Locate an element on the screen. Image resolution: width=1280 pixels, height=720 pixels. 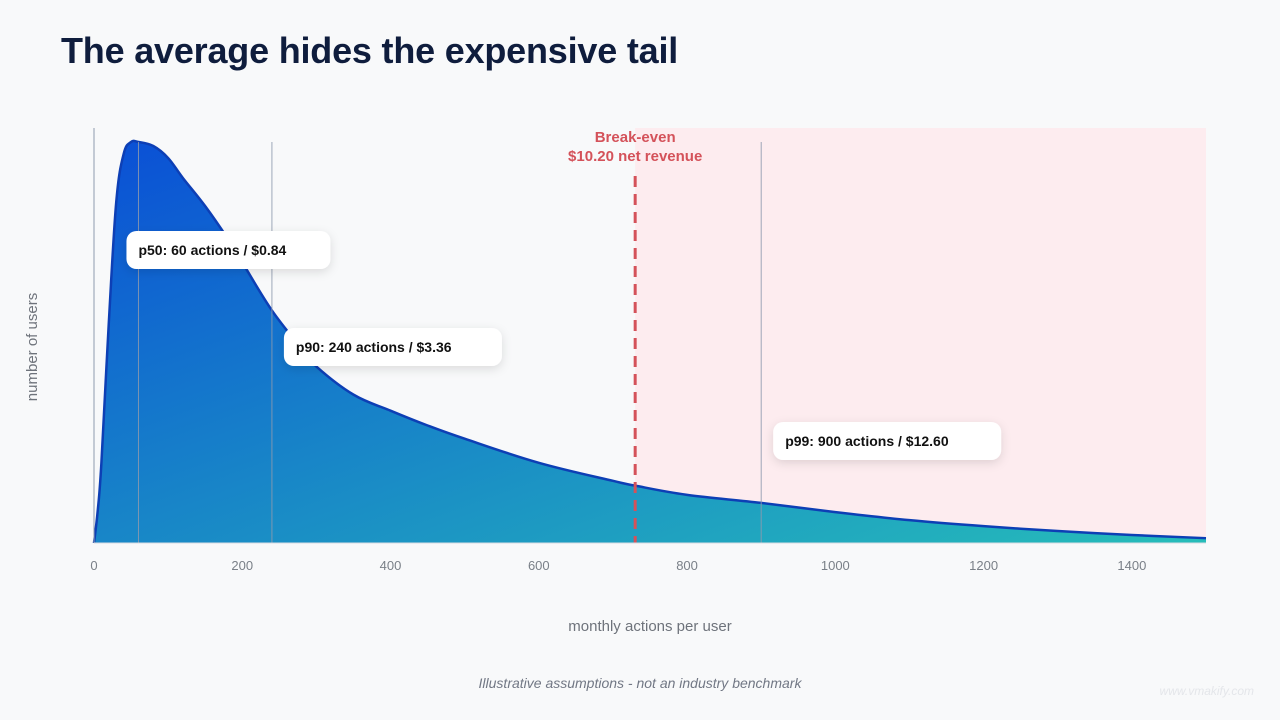
x-tick-label: 600 is located at coordinates (539, 565).